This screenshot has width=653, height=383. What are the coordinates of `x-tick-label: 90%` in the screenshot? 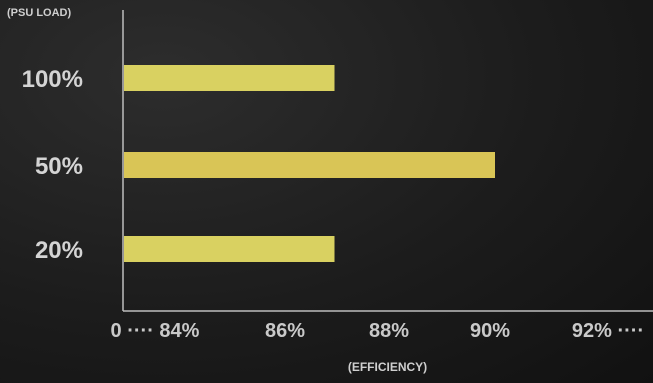 It's located at (490, 331).